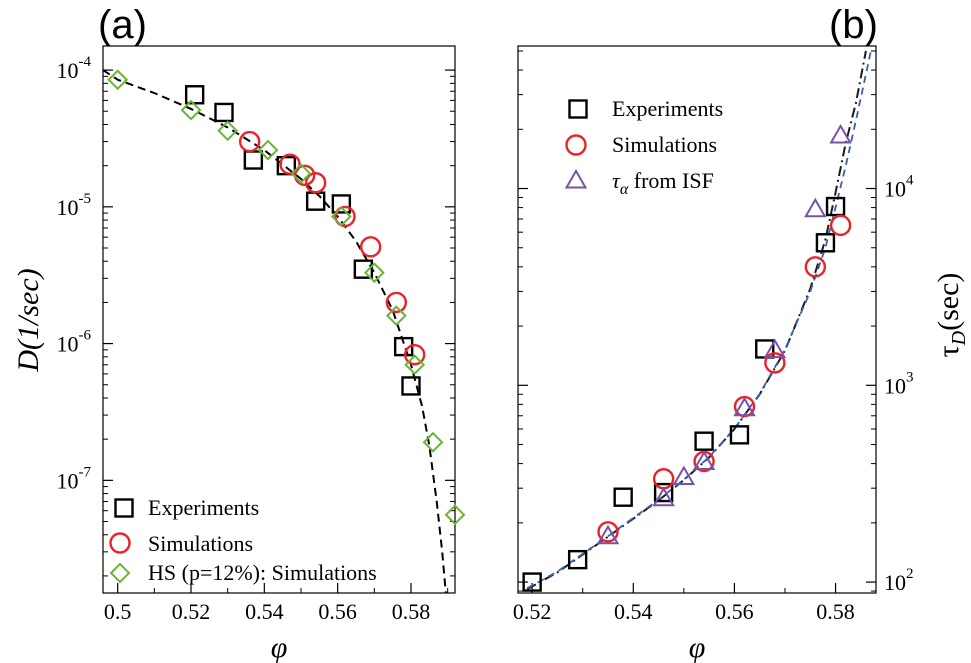 The width and height of the screenshot is (971, 663). I want to click on y-tick-label: 10⁻⁶, so click(74, 342).